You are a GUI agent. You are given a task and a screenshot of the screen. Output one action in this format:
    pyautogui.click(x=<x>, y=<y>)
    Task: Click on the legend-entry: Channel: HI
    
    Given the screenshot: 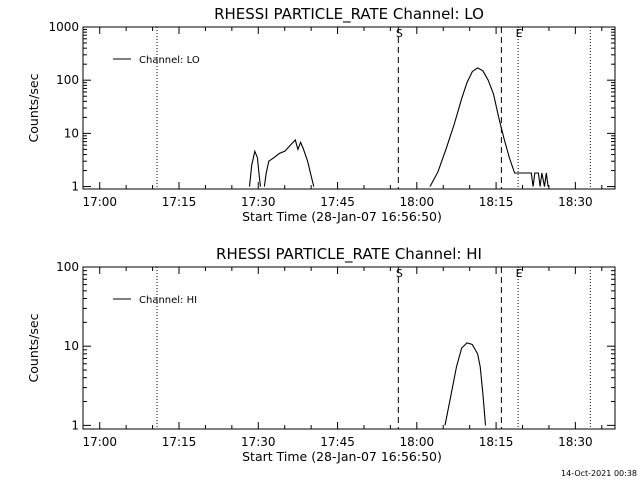 What is the action you would take?
    pyautogui.click(x=168, y=300)
    